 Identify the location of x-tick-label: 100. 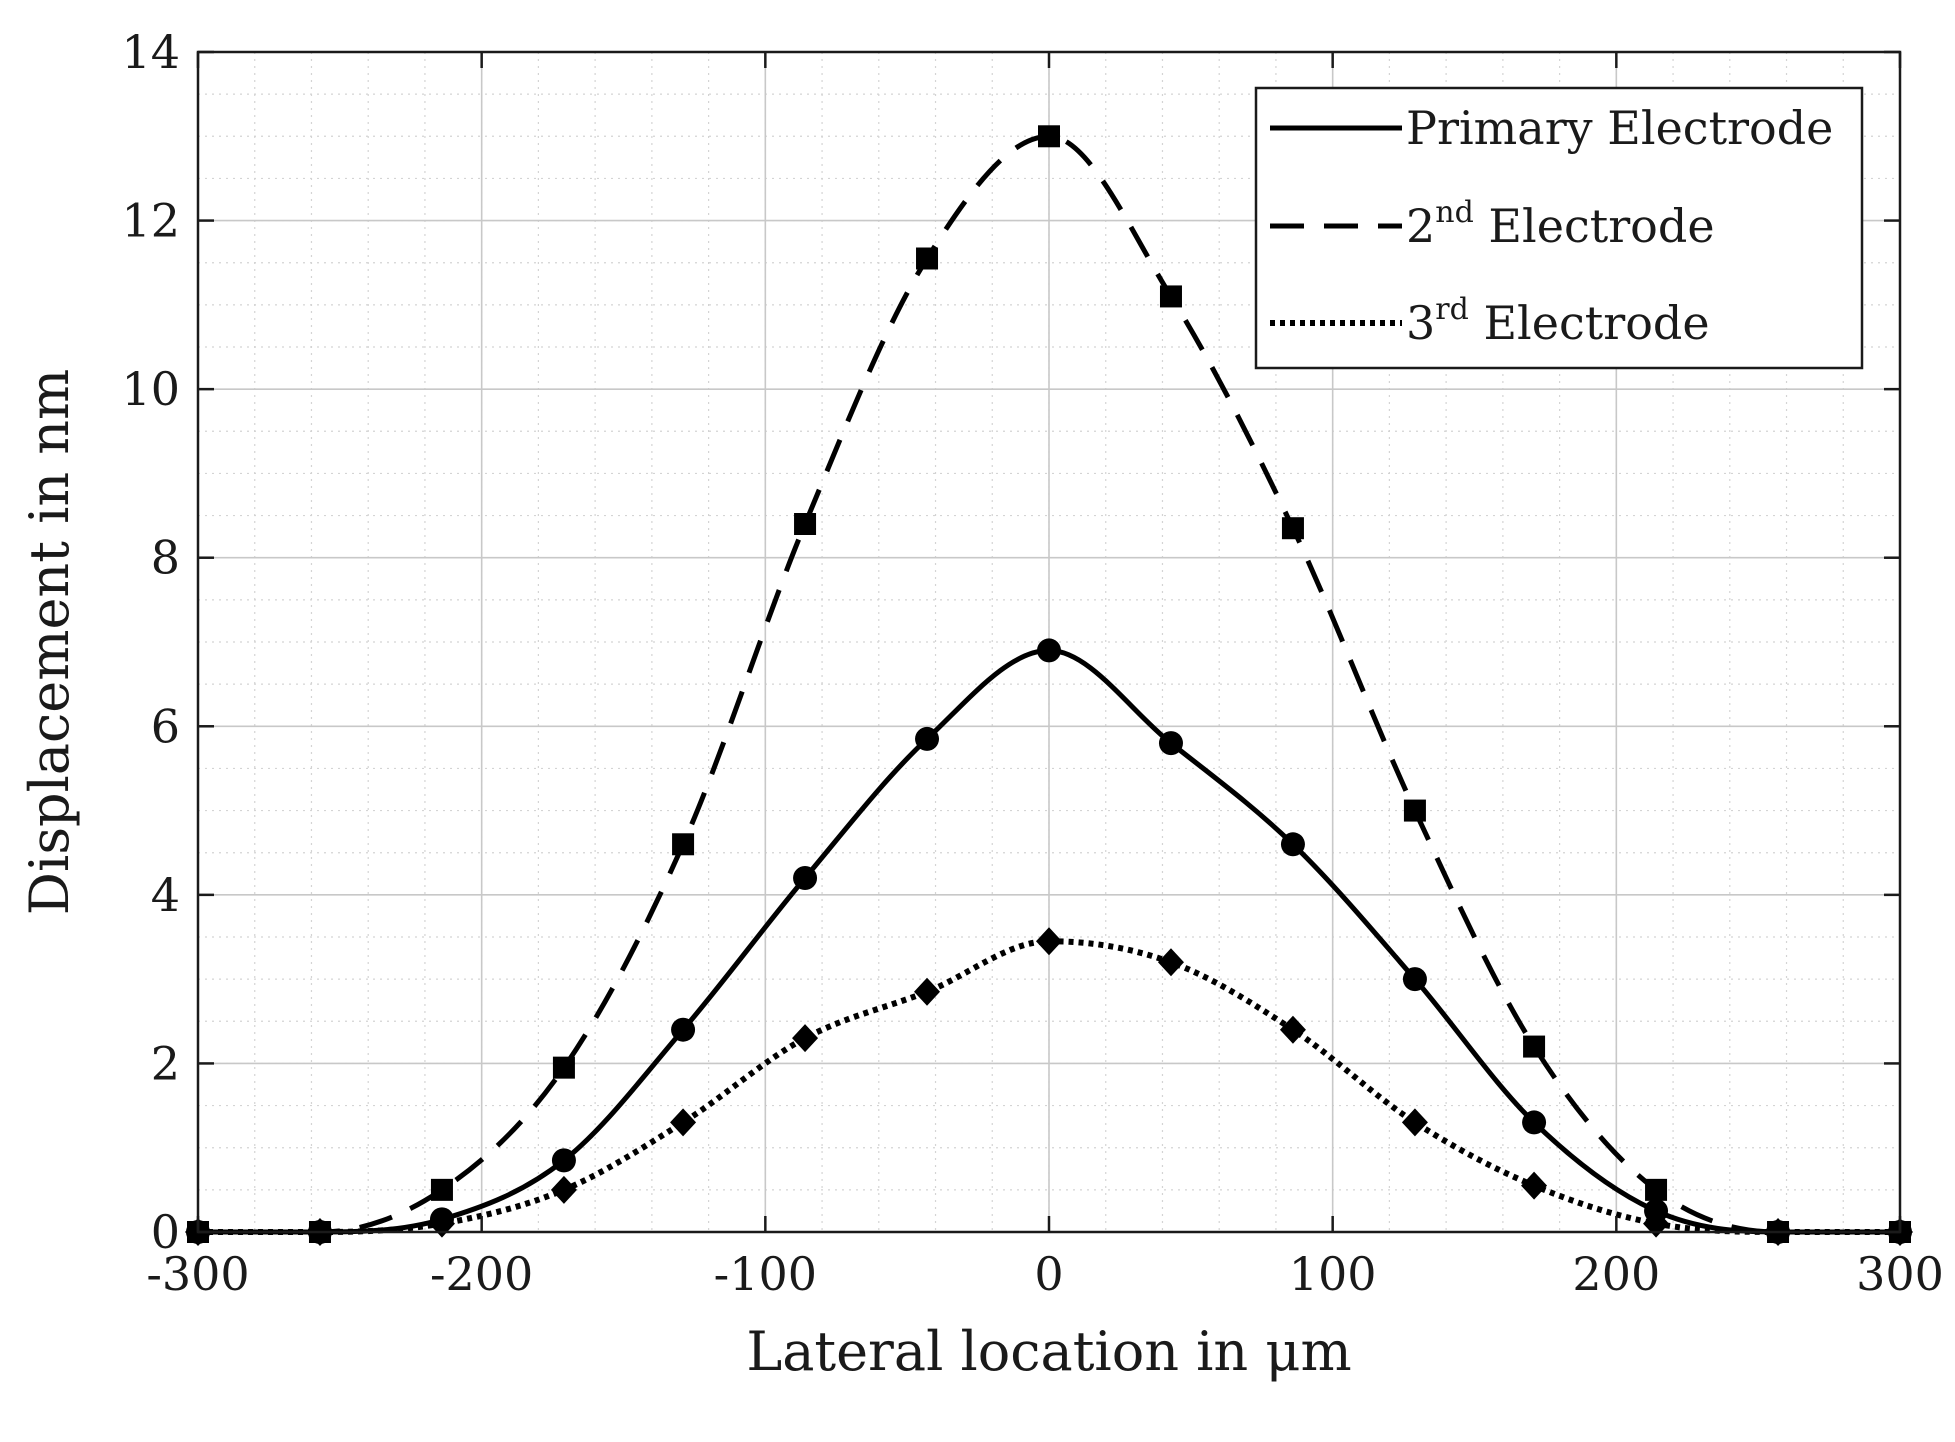
(1333, 1274).